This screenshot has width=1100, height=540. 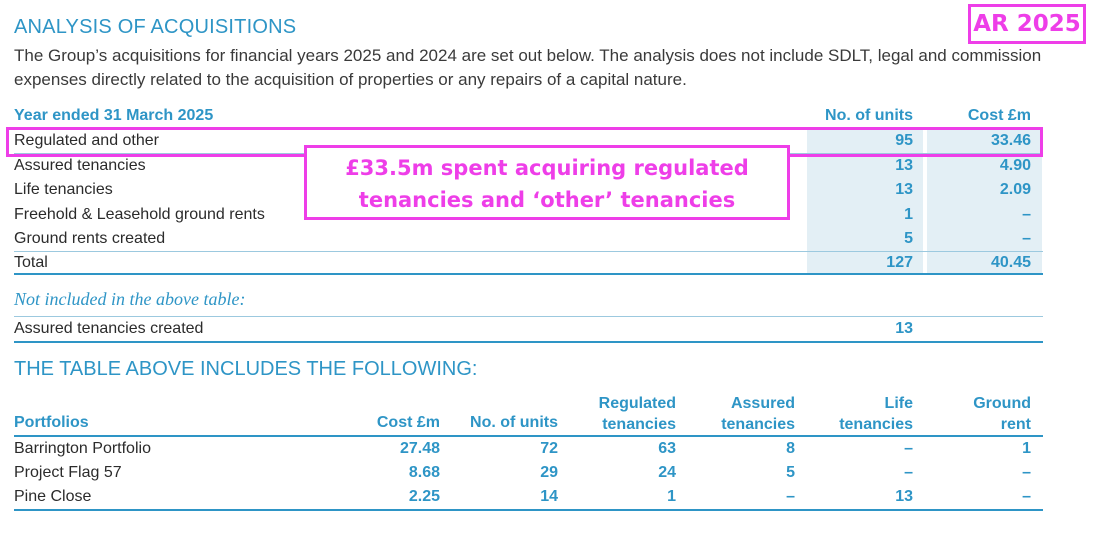 I want to click on callout-line-1: £33.5m spent acquiring regulated, so click(x=547, y=168).